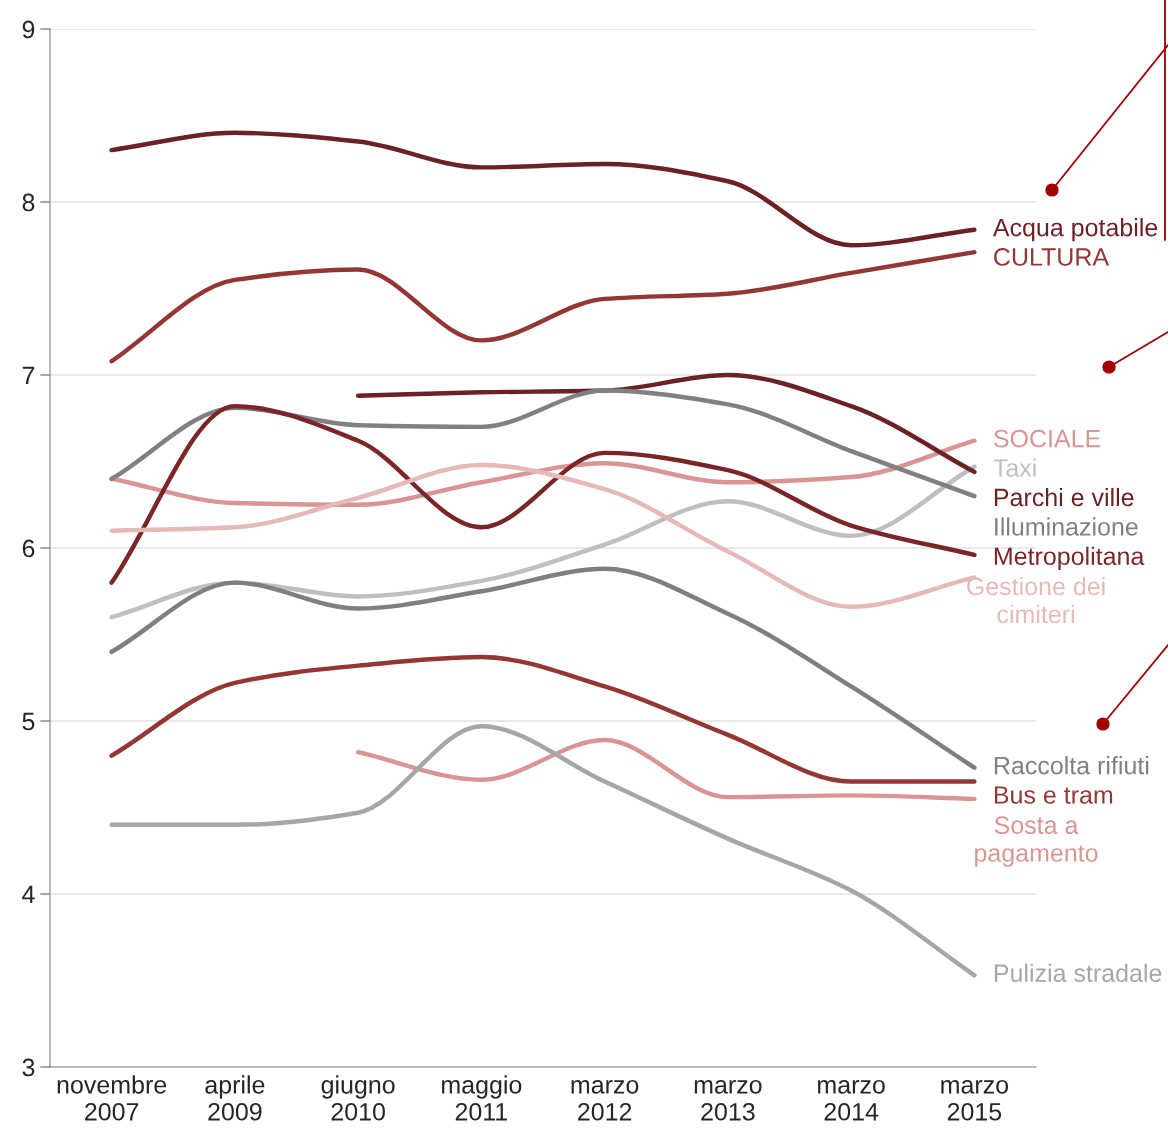  Describe the element at coordinates (1053, 795) in the screenshot. I see `series-label: Bus e tram` at that location.